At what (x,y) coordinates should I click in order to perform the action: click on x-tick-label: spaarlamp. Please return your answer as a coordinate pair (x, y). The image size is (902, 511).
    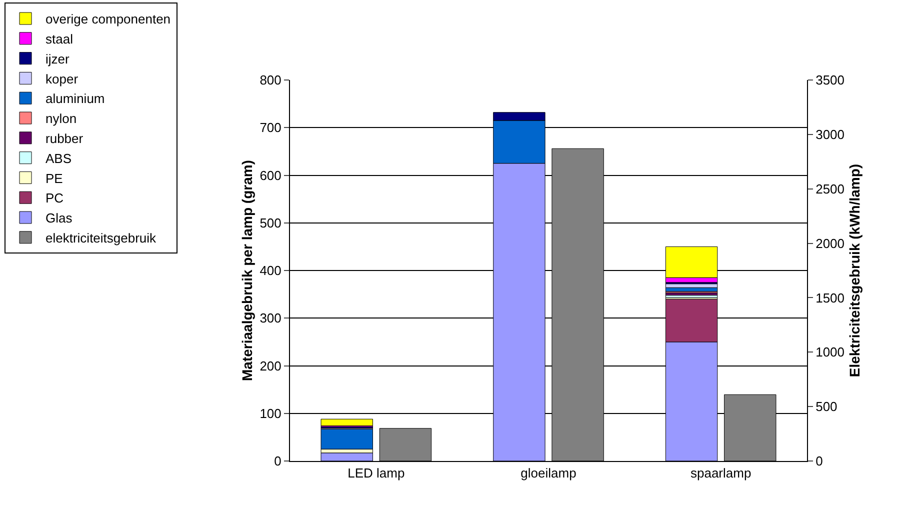
    Looking at the image, I should click on (721, 473).